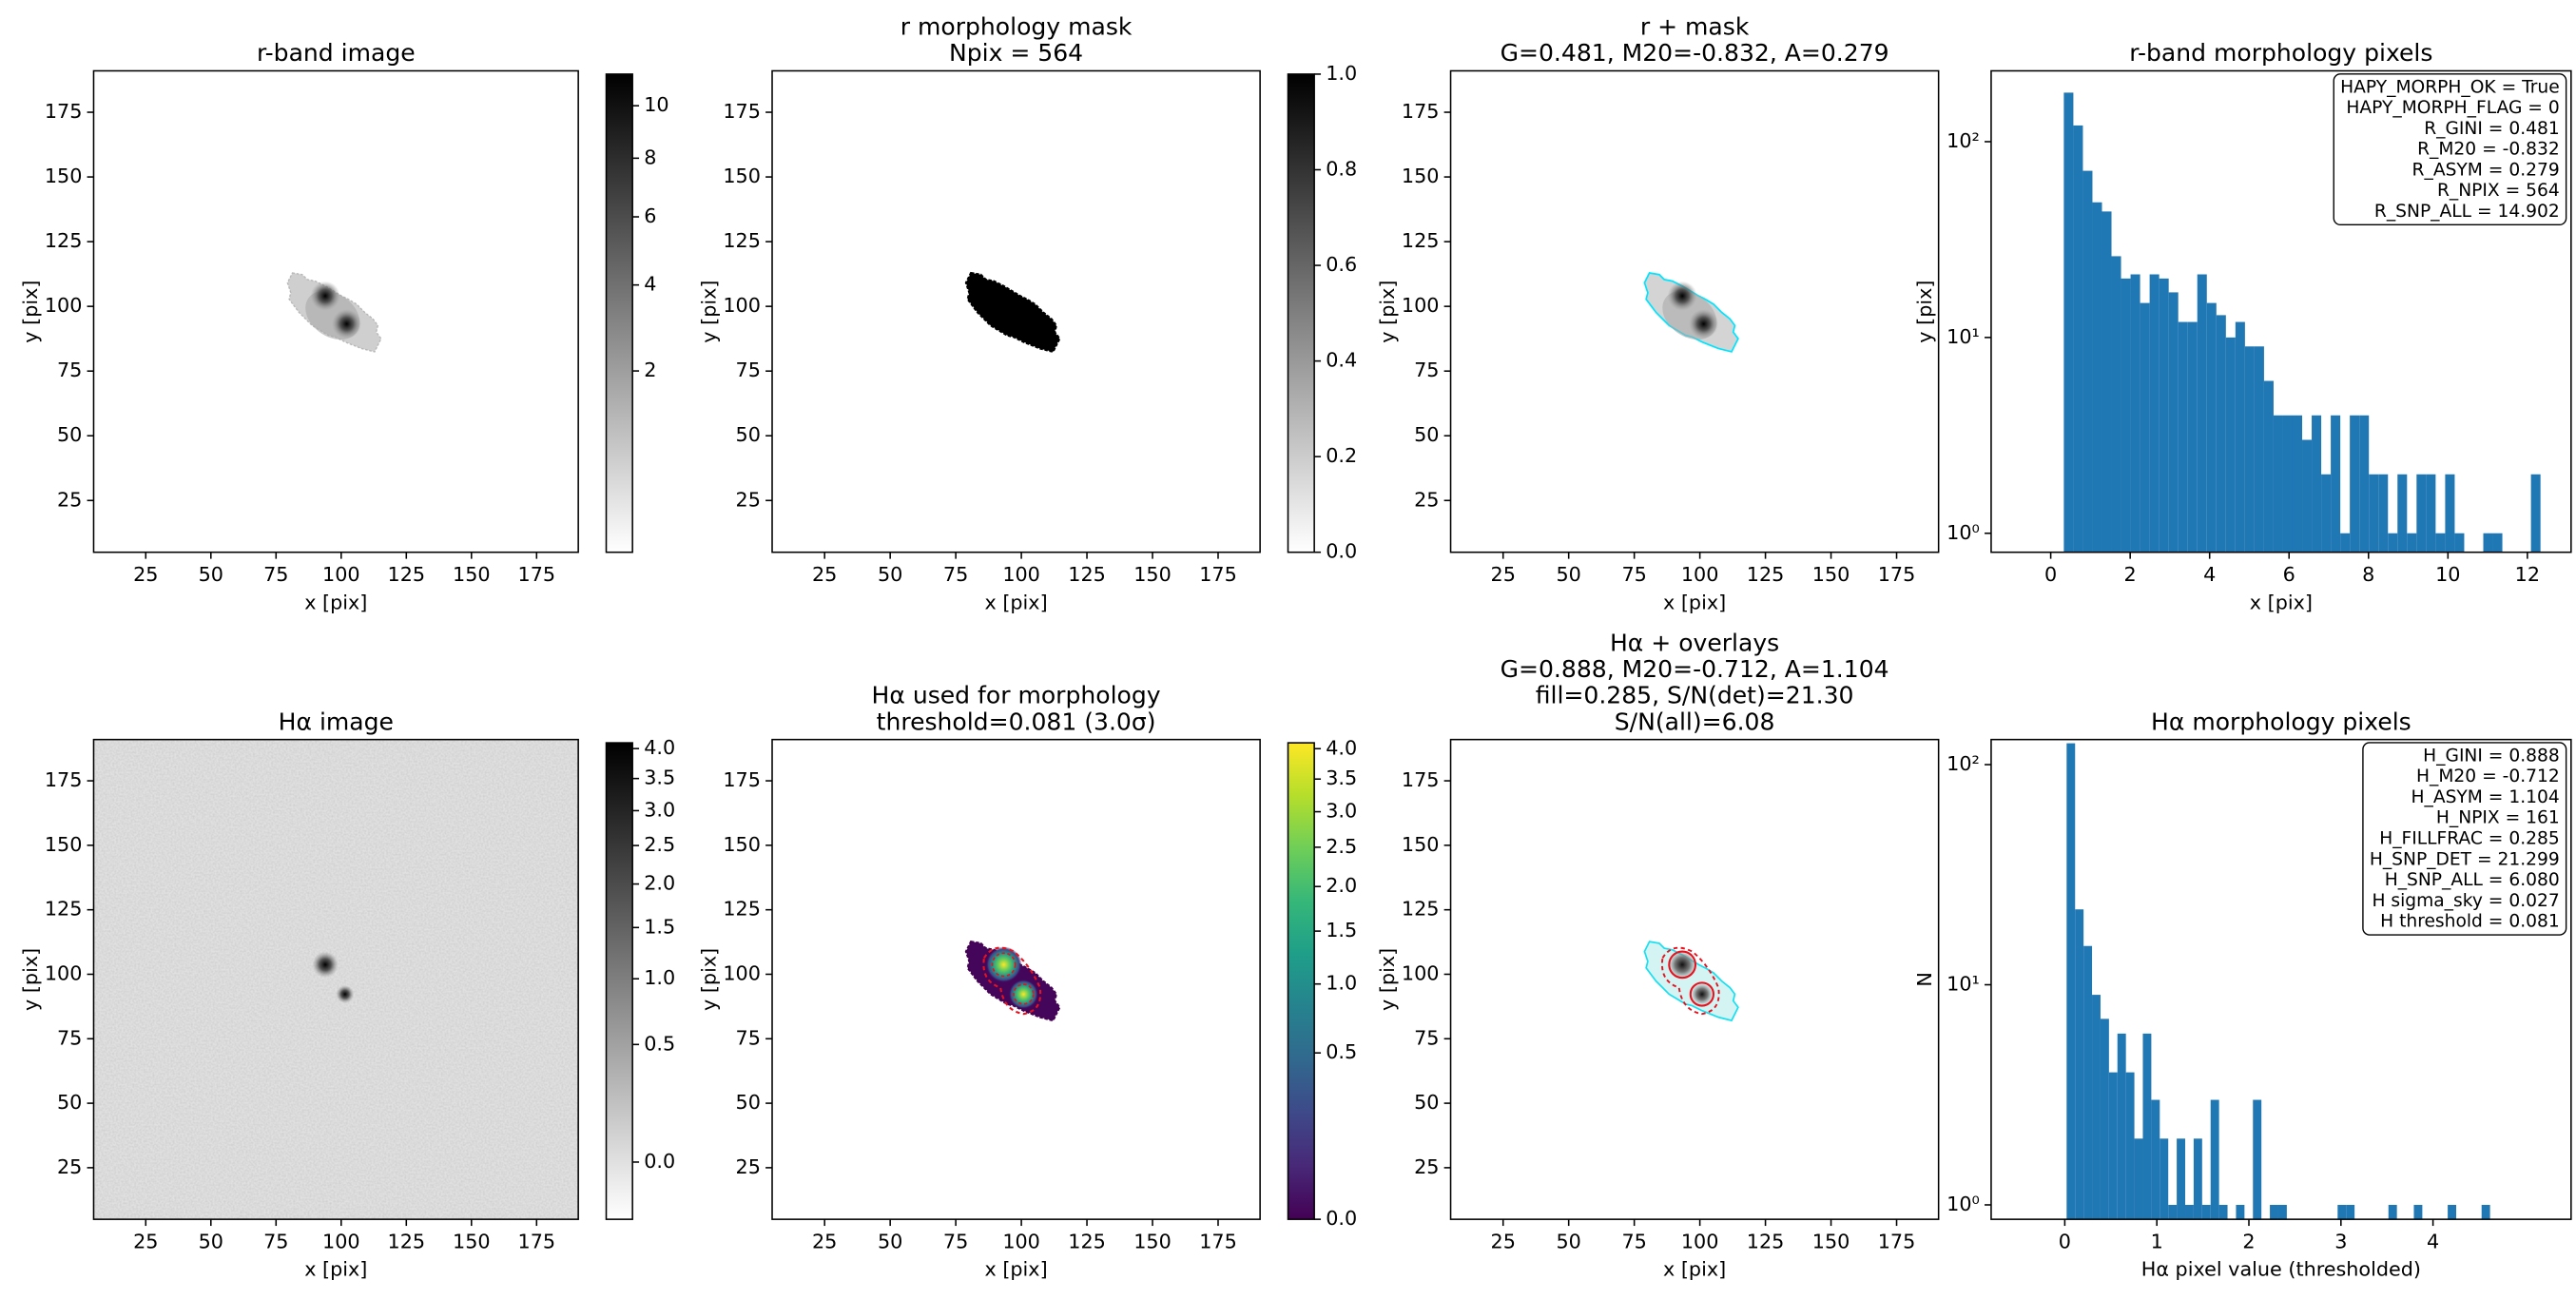 The width and height of the screenshot is (2576, 1300). I want to click on mask-image-content, so click(1012, 312).